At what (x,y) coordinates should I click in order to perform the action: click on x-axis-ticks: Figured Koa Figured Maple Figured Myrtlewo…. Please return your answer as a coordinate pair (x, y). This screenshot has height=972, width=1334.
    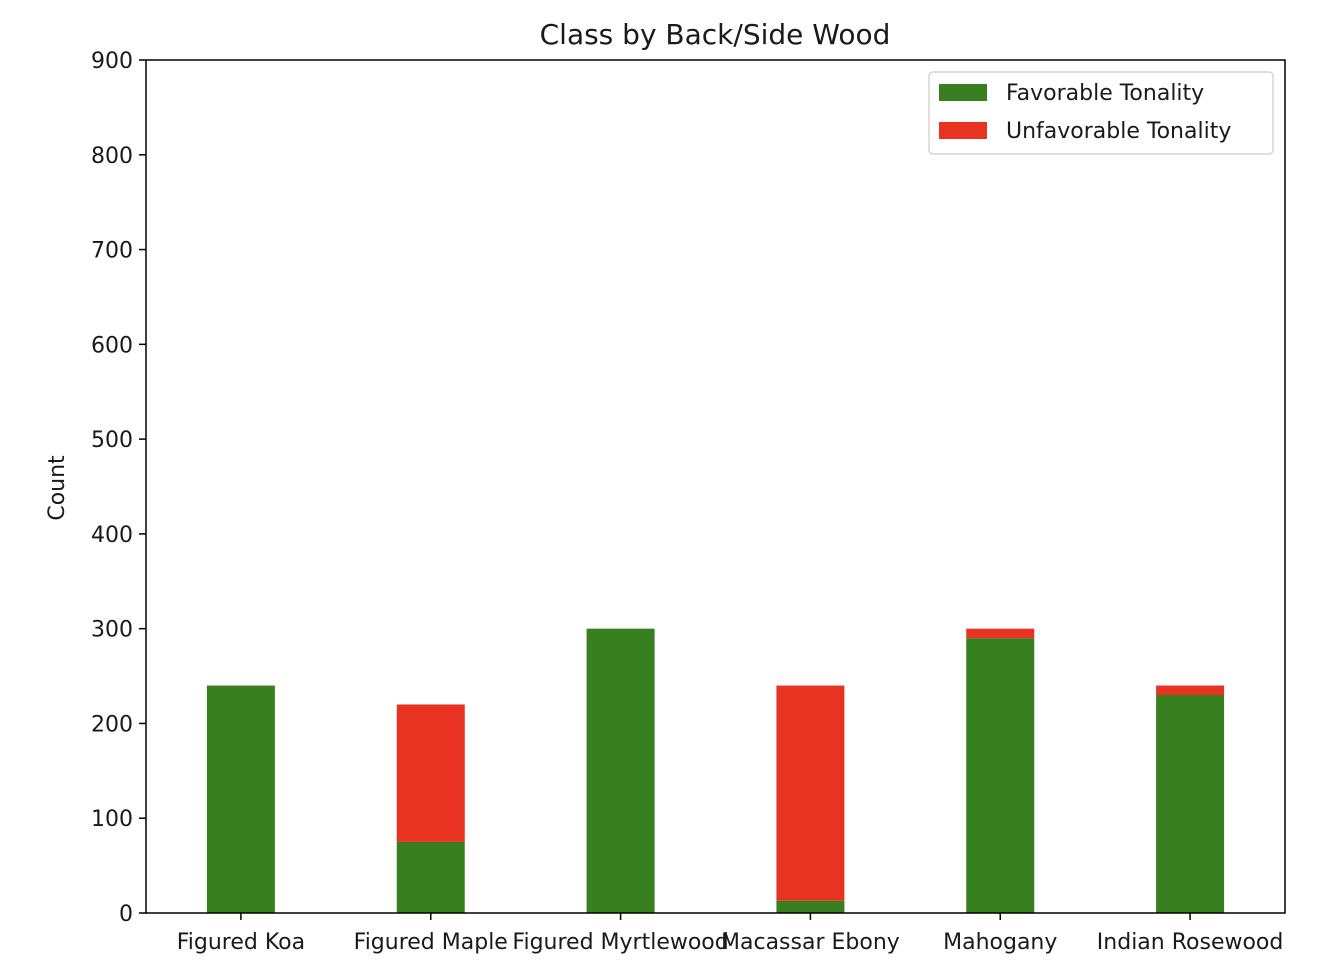
    Looking at the image, I should click on (730, 934).